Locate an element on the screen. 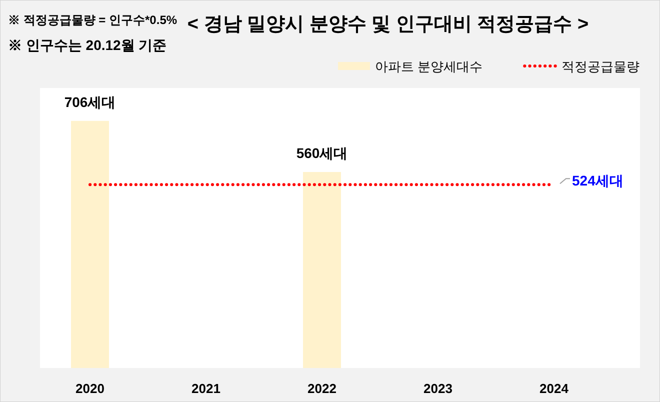  x-tick-label: 2021 is located at coordinates (206, 388).